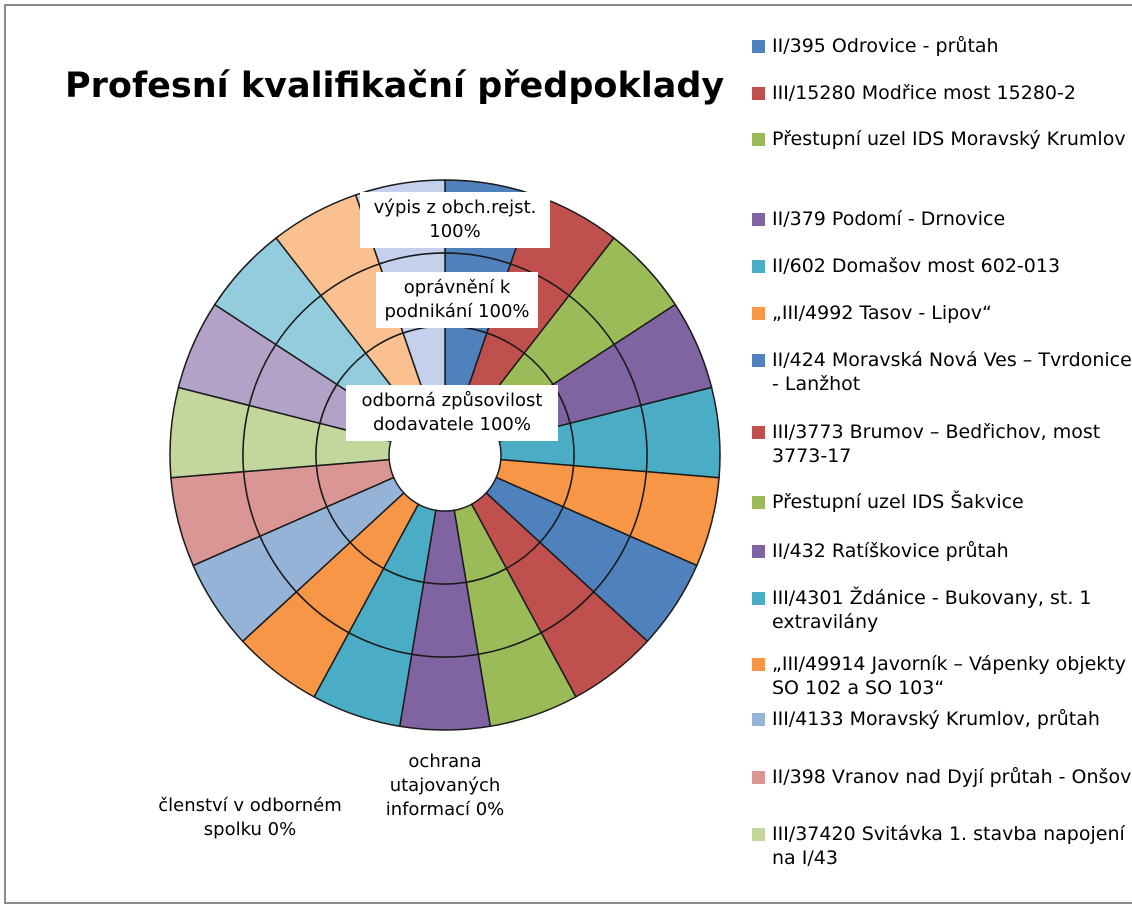 The width and height of the screenshot is (1132, 904). I want to click on legend-item: III/4133 Moravský Krumlov, průtah, so click(942, 719).